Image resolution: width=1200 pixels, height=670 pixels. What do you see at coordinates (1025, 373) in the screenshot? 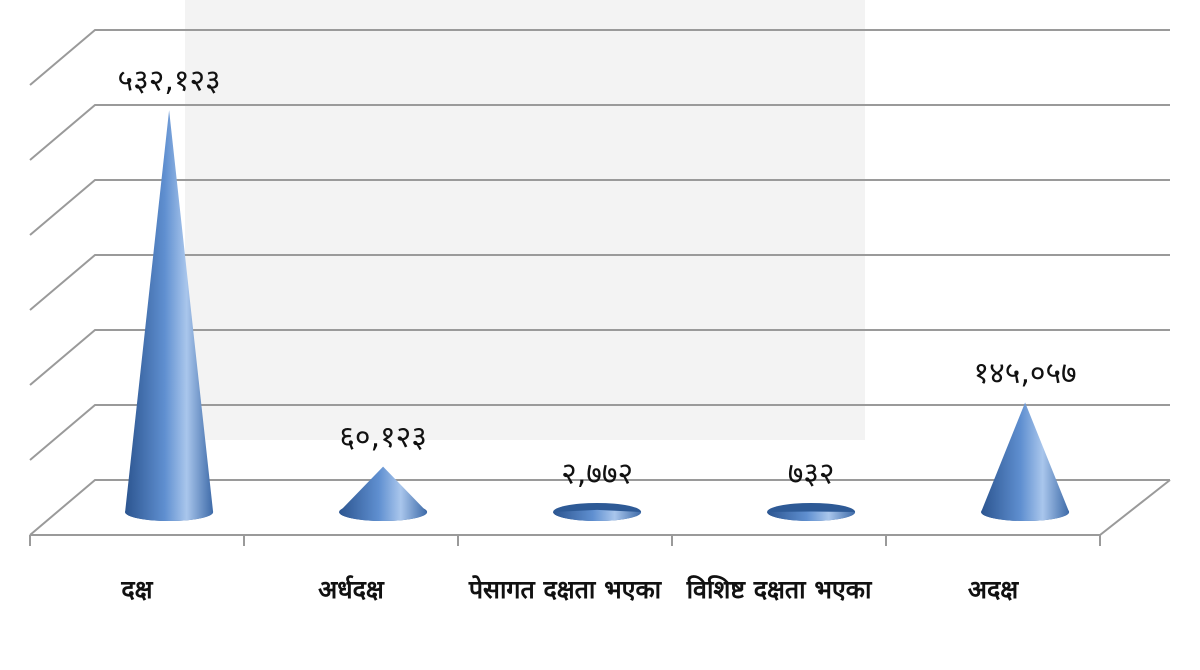
I see `data-label: १४५,०५७` at bounding box center [1025, 373].